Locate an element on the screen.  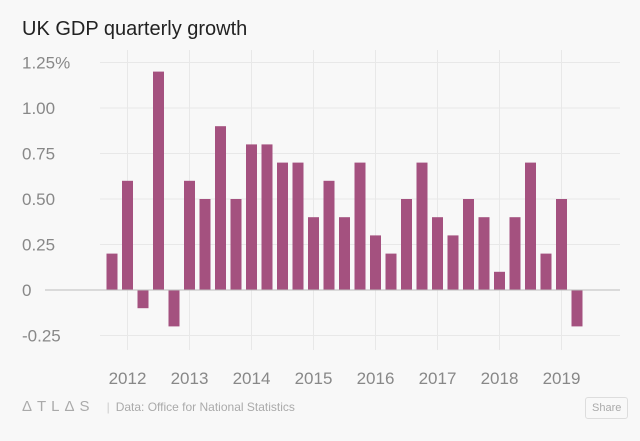
x-tick-label: 2012 is located at coordinates (128, 378).